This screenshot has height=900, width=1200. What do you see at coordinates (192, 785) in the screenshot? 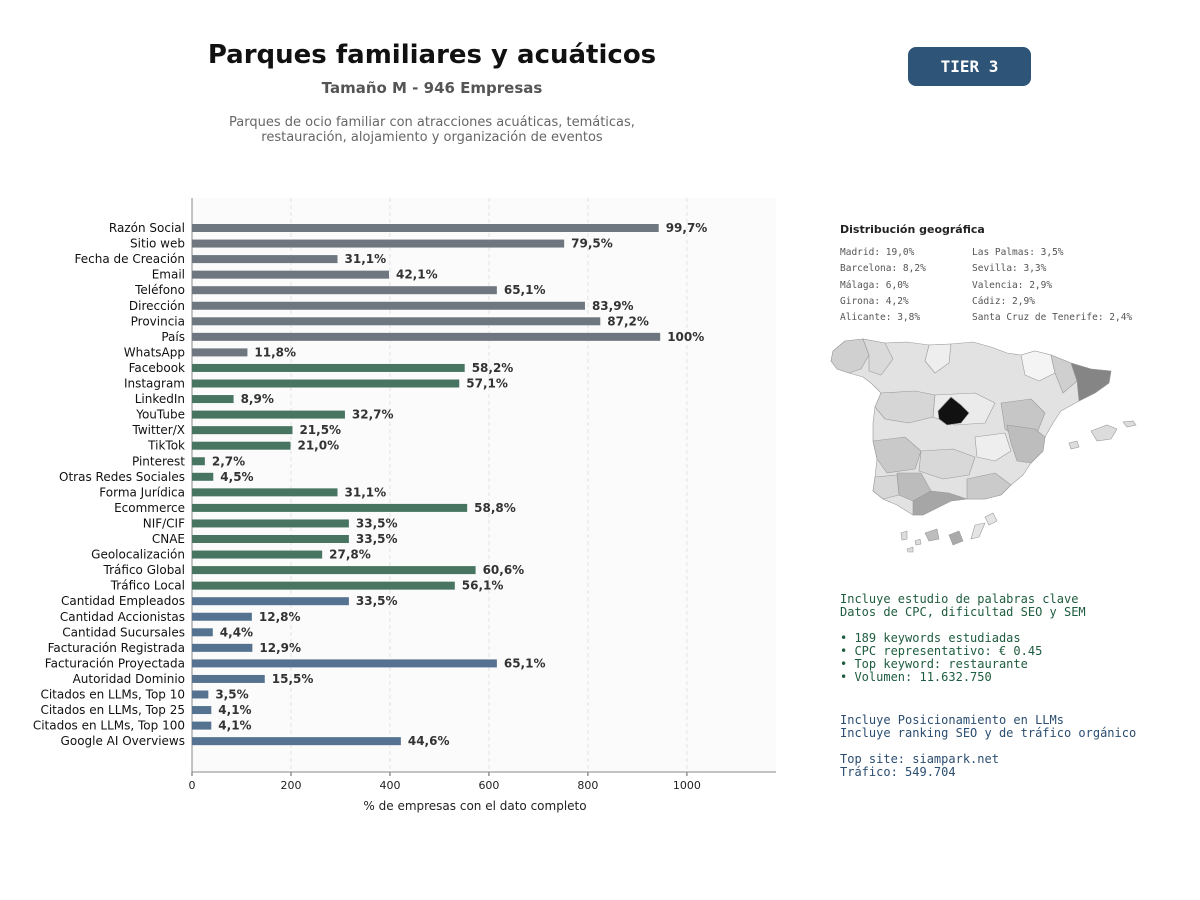
I see `x-tick-label: 0` at bounding box center [192, 785].